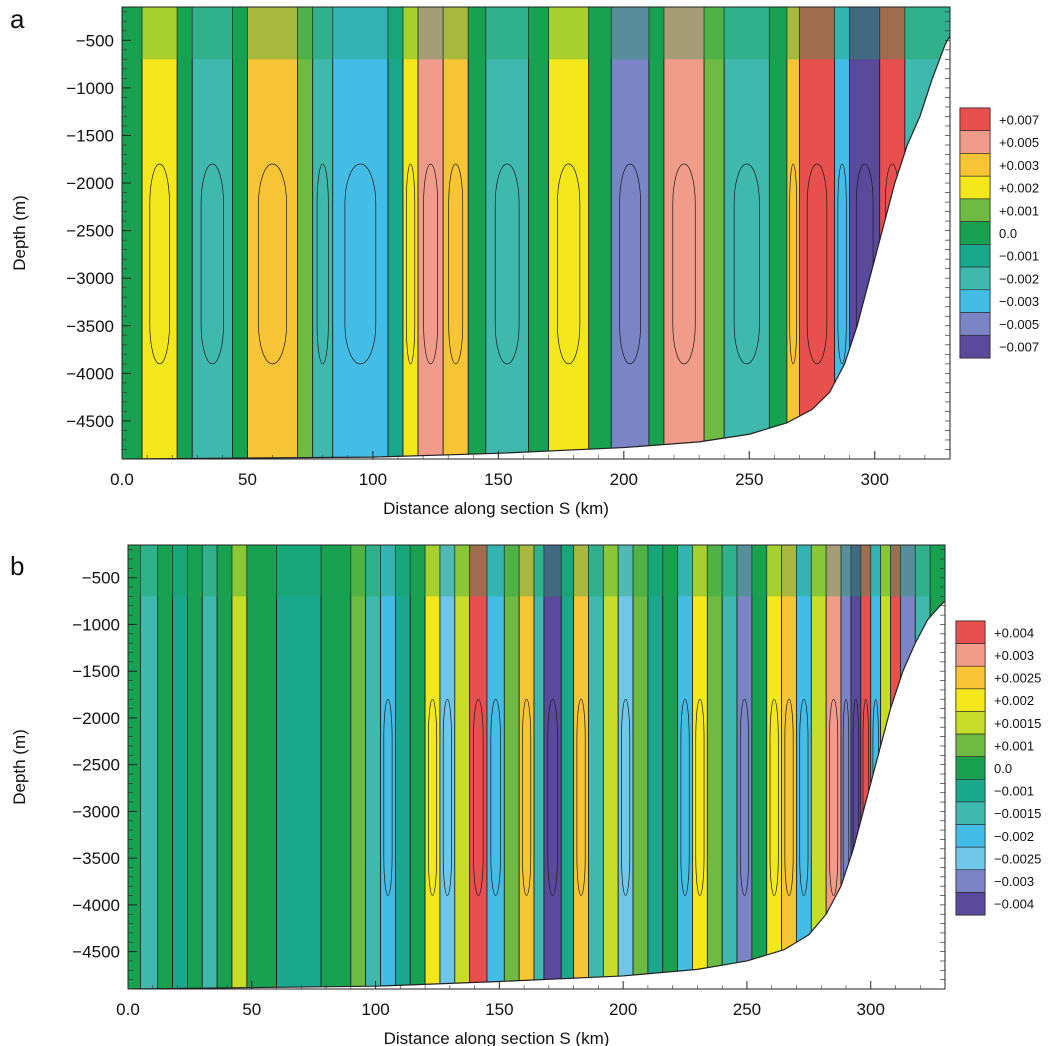 This screenshot has width=1057, height=1046. I want to click on x-tick-label: 300, so click(875, 479).